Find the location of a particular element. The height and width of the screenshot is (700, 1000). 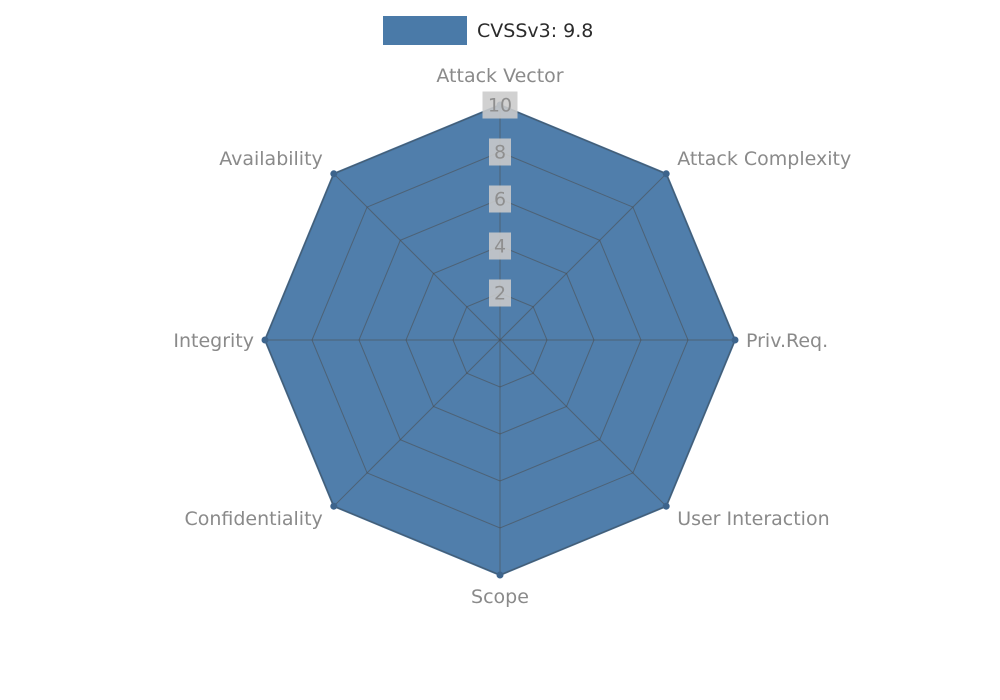

axis-label: User Interaction is located at coordinates (753, 519).